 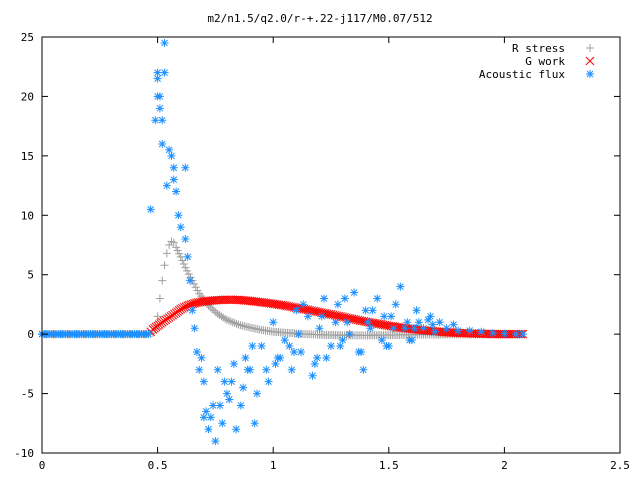 What do you see at coordinates (42, 465) in the screenshot?
I see `x-tick-label: 0` at bounding box center [42, 465].